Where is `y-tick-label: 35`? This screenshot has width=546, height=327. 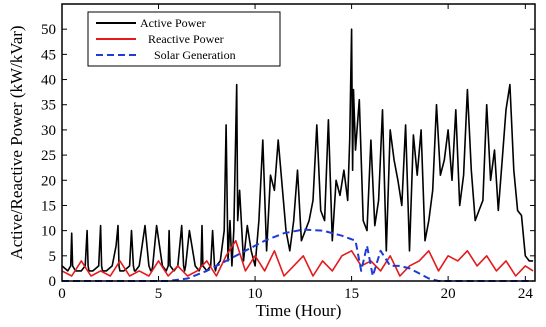 y-tick-label: 35 is located at coordinates (48, 106).